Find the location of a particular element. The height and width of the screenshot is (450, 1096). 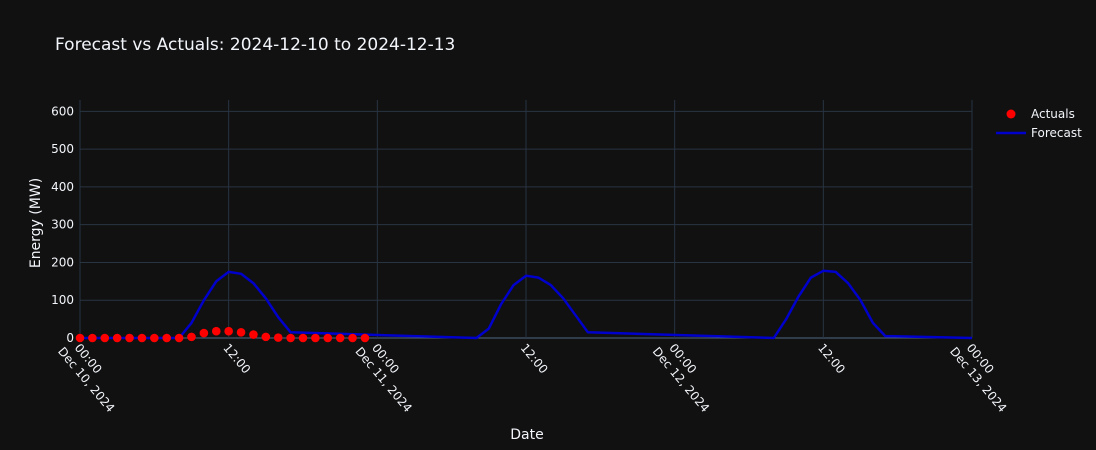

legend-actuals-label: Actuals is located at coordinates (1053, 114).